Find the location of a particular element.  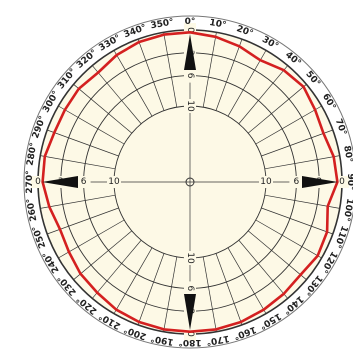

angle-label: 260° is located at coordinates (32, 209).